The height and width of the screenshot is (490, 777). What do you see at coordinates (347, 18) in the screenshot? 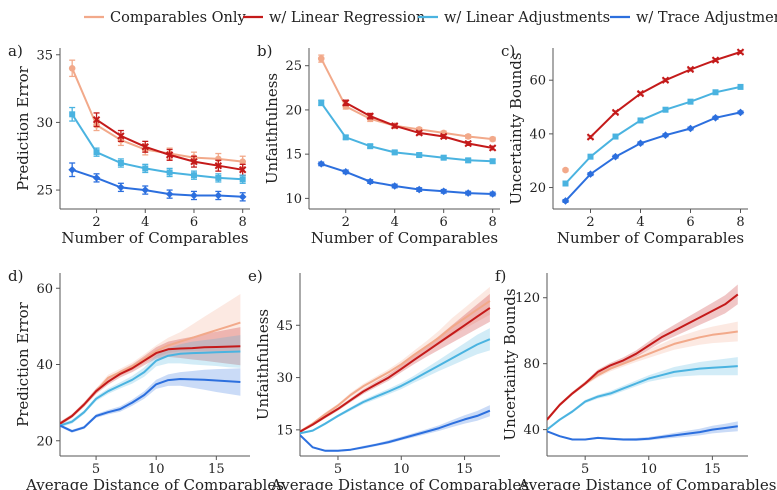
I see `legend-label-w-linear-regression: w/ Linear Regression` at bounding box center [347, 18].